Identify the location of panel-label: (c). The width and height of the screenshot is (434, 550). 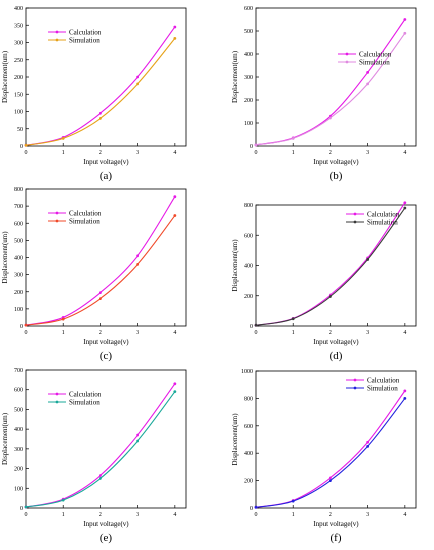
(106, 356).